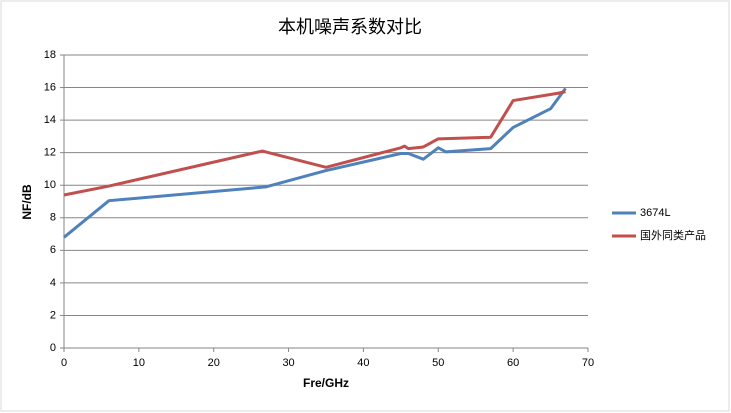 This screenshot has width=731, height=413. What do you see at coordinates (588, 363) in the screenshot?
I see `x-tick-label: 70` at bounding box center [588, 363].